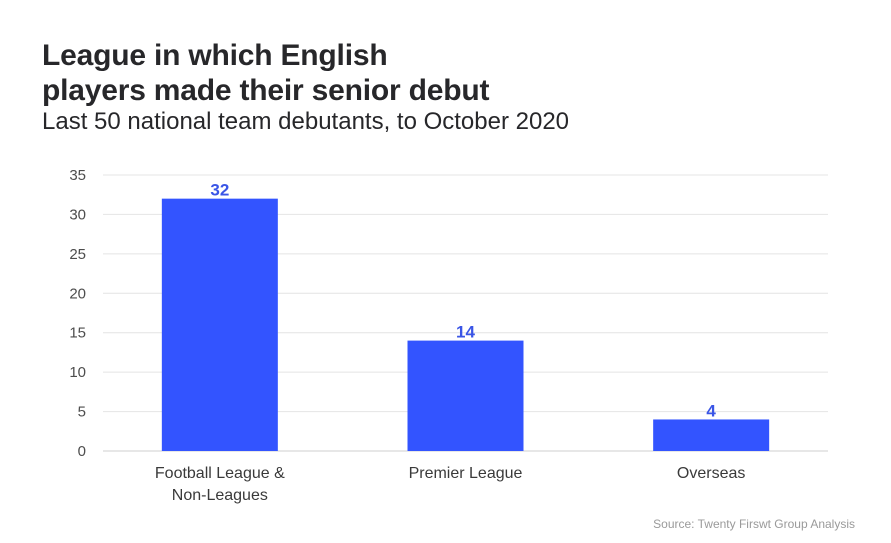  I want to click on y-tick-label: 15, so click(77, 333).